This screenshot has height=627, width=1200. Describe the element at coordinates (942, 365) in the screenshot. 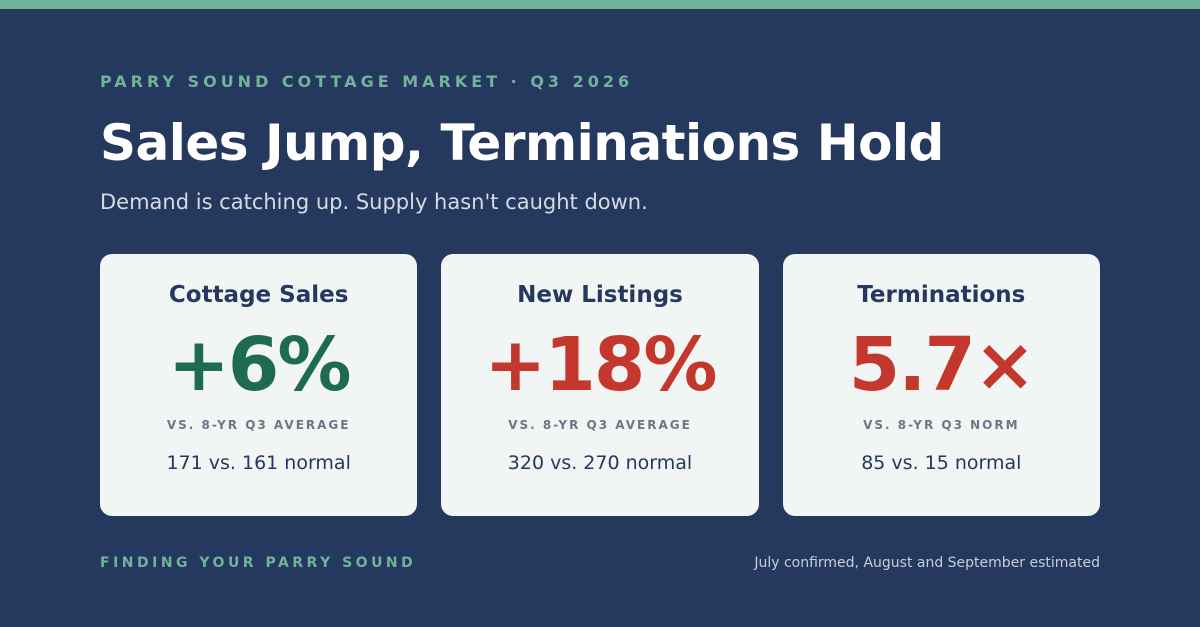

I see `card-stat: 5.7×` at that location.